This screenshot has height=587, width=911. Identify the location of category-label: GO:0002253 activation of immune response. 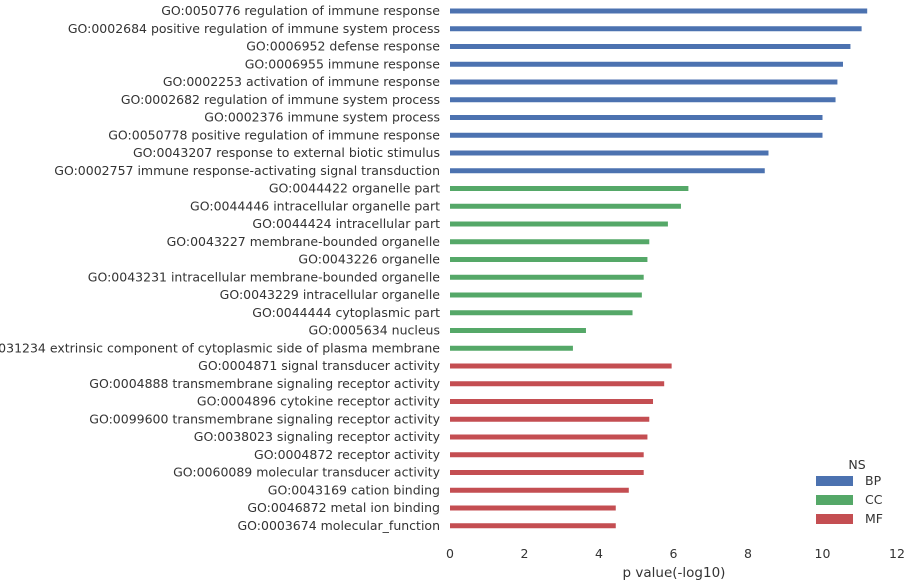
(301, 81).